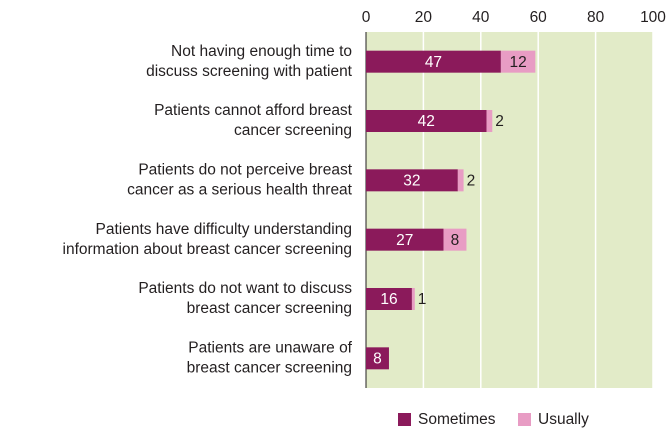  What do you see at coordinates (457, 419) in the screenshot?
I see `legend-label: Sometimes` at bounding box center [457, 419].